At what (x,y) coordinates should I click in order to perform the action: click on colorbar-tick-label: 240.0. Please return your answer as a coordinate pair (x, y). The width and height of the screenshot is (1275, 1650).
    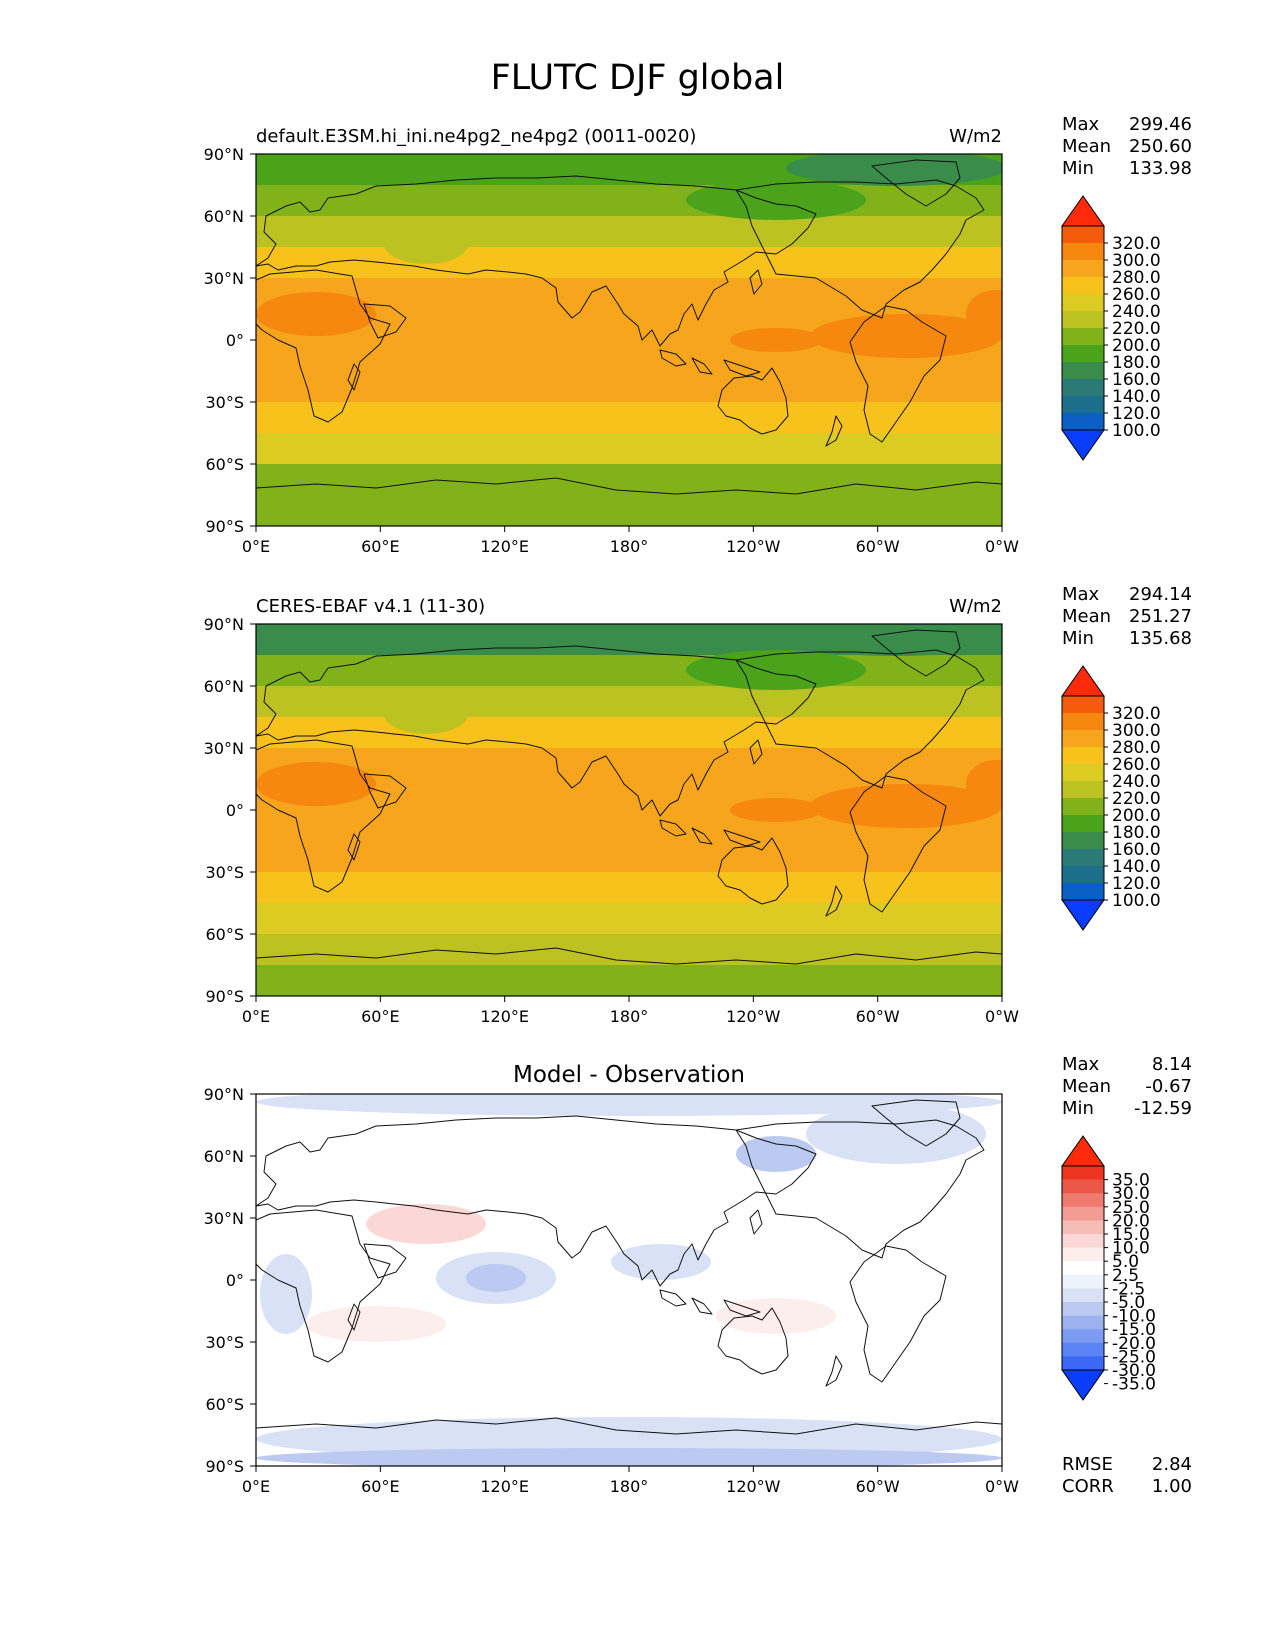
    Looking at the image, I should click on (1136, 782).